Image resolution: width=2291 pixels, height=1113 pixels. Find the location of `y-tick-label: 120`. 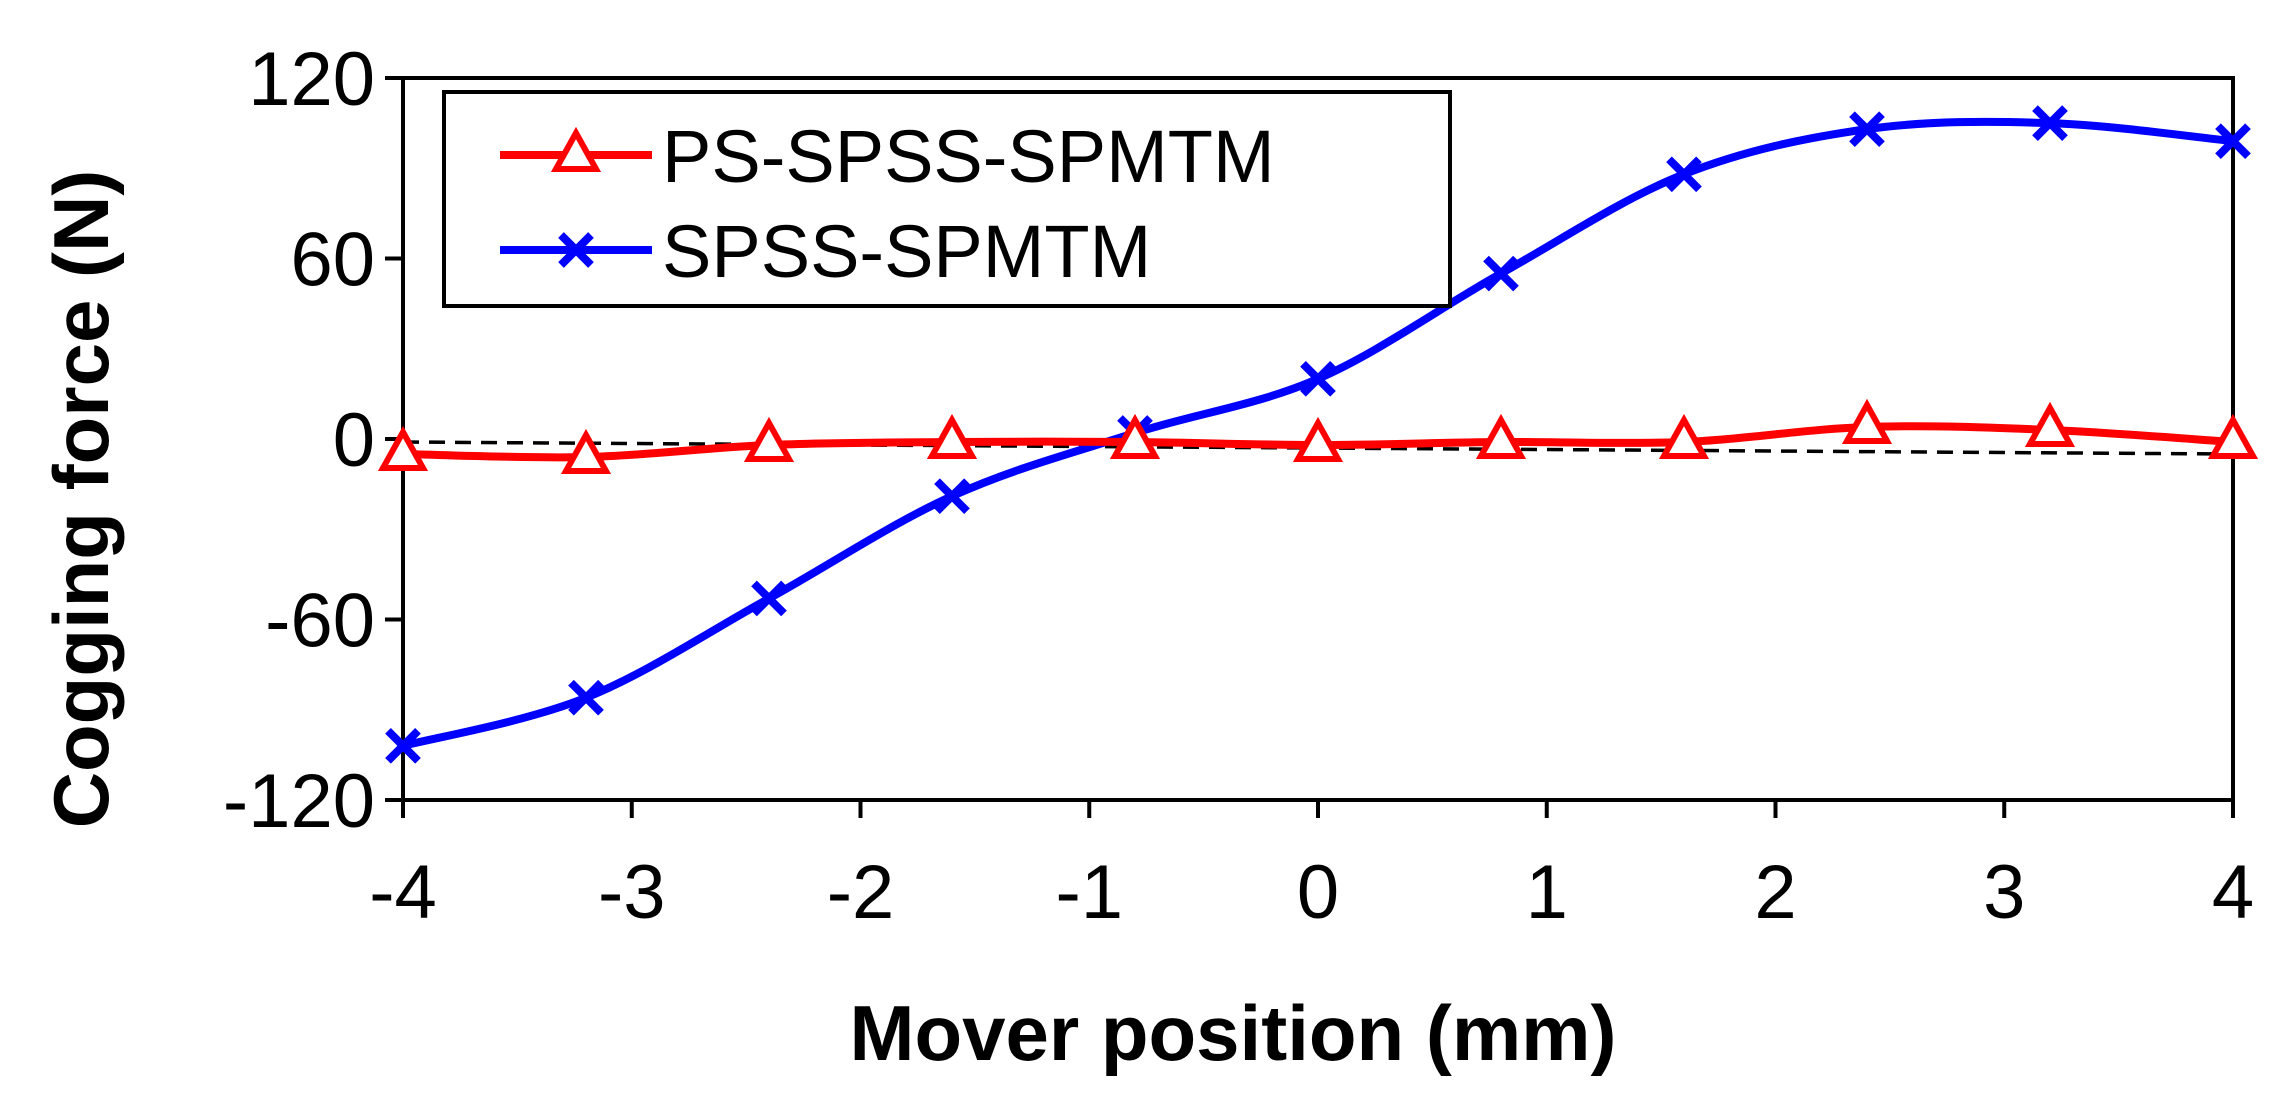

y-tick-label: 120 is located at coordinates (311, 79).